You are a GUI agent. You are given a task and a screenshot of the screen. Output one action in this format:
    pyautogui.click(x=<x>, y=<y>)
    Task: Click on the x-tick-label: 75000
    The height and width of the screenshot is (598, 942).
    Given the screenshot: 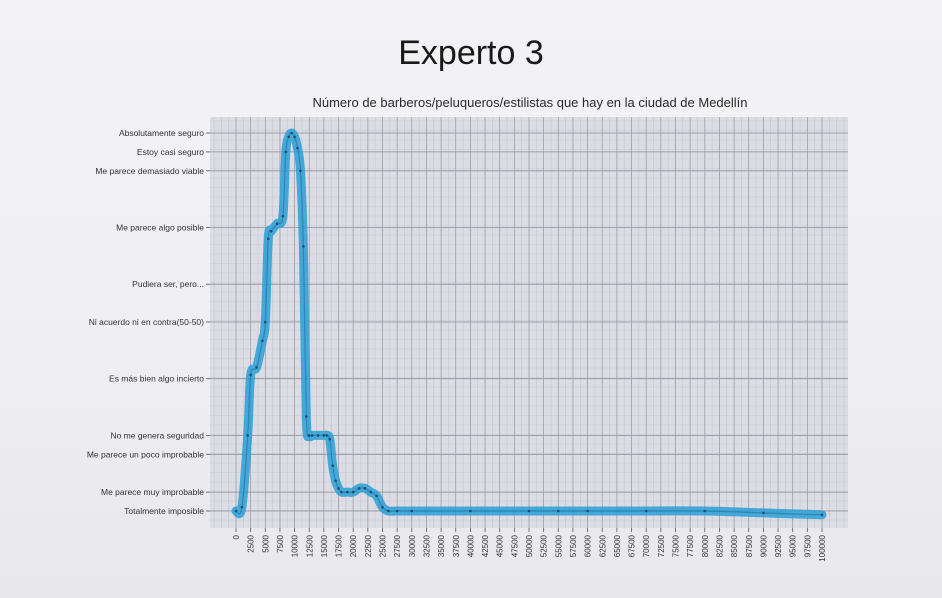 What is the action you would take?
    pyautogui.click(x=676, y=545)
    